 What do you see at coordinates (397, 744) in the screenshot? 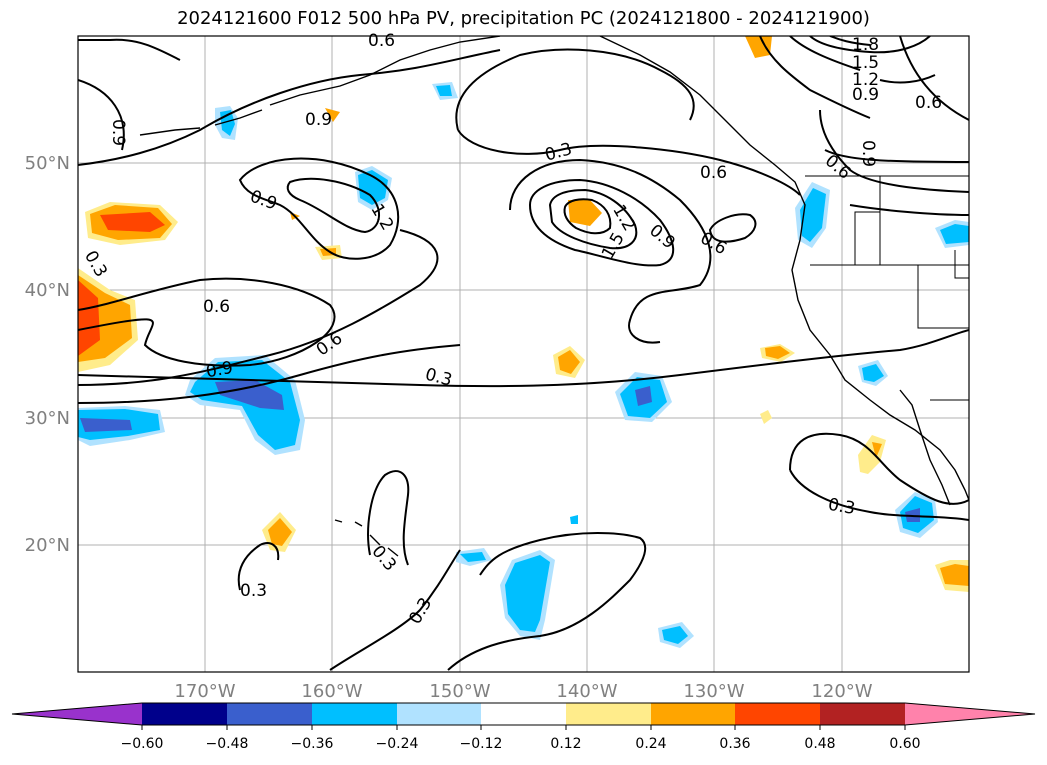
I see `colorbar-tick-label: −0.24` at bounding box center [397, 744].